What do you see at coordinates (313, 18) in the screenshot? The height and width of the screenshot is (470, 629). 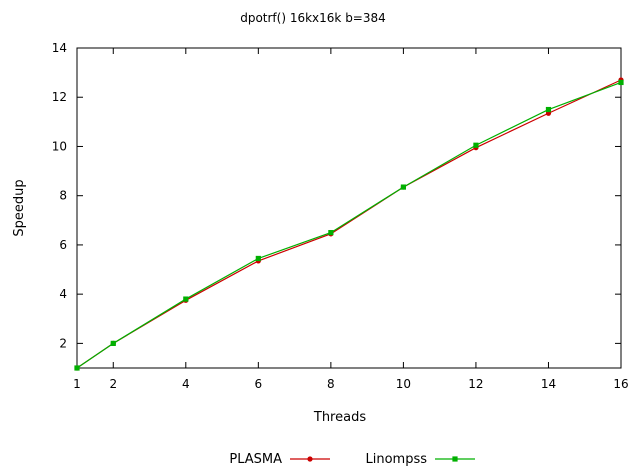 I see `chart-title: dpotrf() 16kx16k b=384` at bounding box center [313, 18].